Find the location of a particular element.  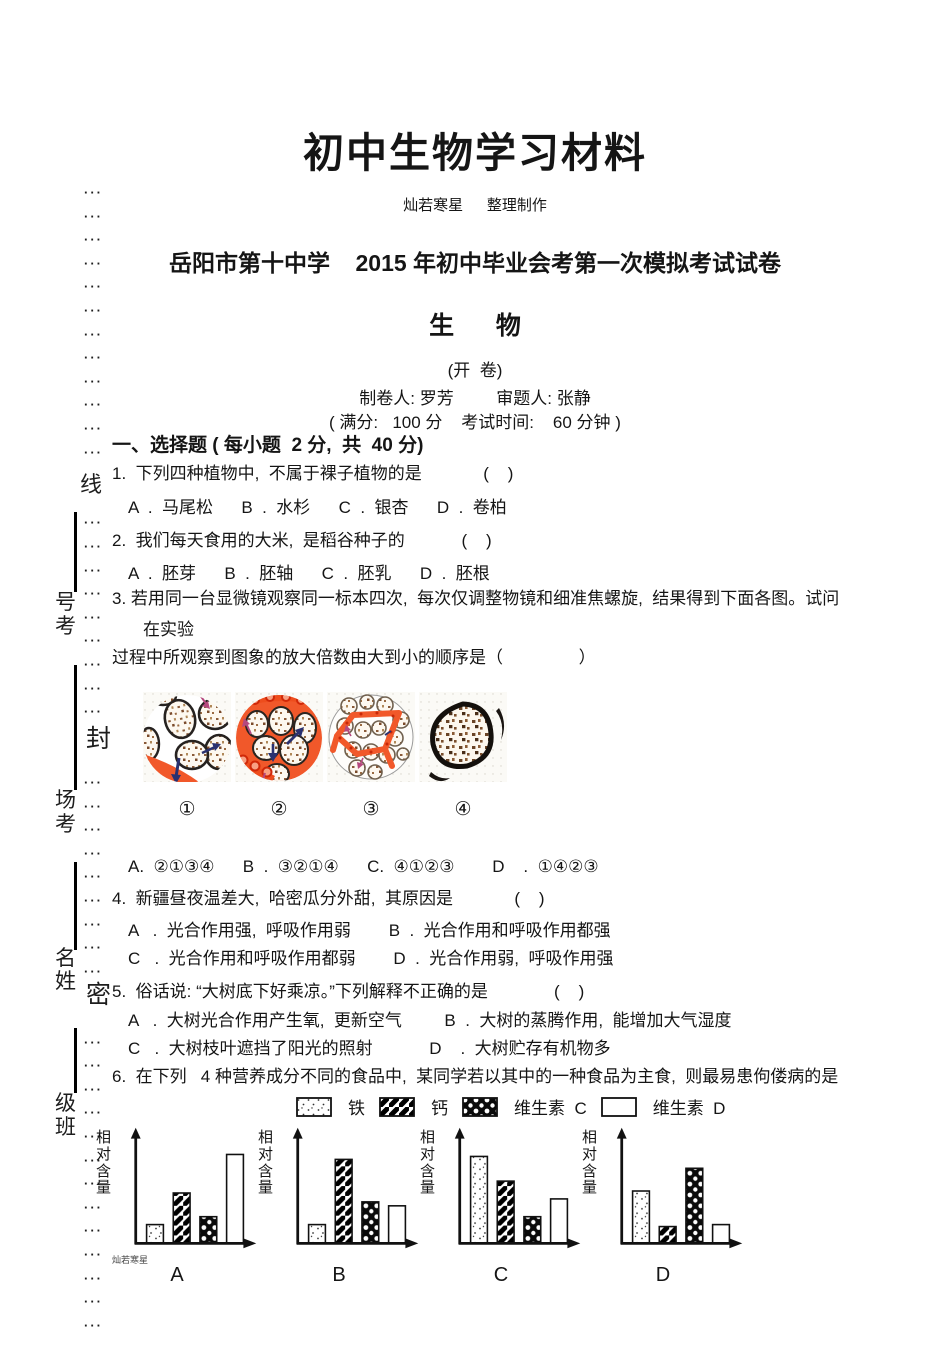

staff-line: 制卷人: 罗芳 审题人: 张静 is located at coordinates (475, 398).